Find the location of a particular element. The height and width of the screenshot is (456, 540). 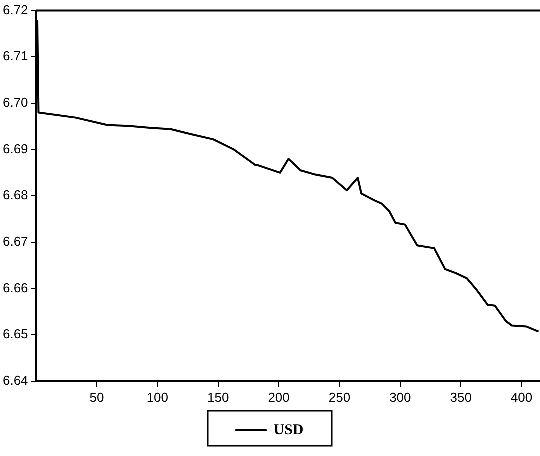

y-tick-label: 6.66 is located at coordinates (15, 288).